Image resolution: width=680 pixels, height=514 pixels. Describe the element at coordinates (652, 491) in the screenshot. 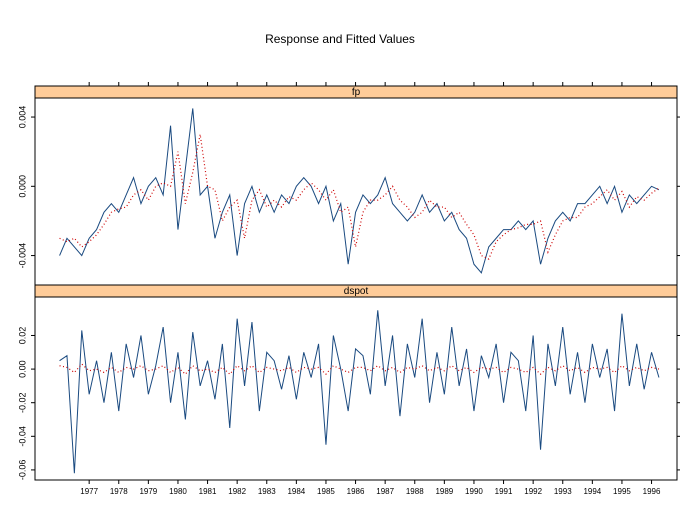

I see `x-tick-label: 1996` at that location.